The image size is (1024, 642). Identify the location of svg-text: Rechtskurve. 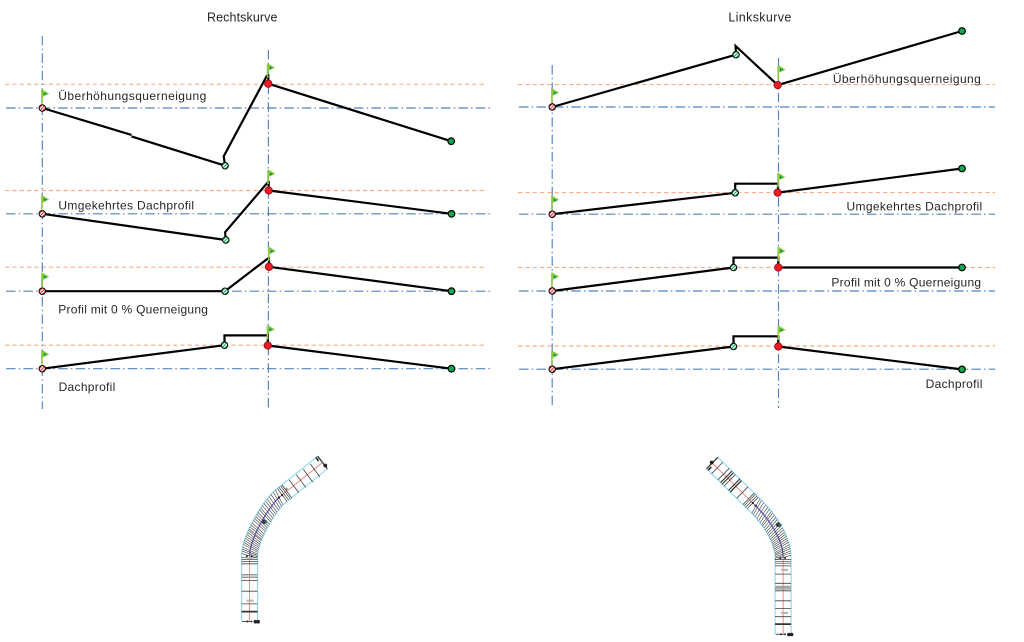
(242, 18).